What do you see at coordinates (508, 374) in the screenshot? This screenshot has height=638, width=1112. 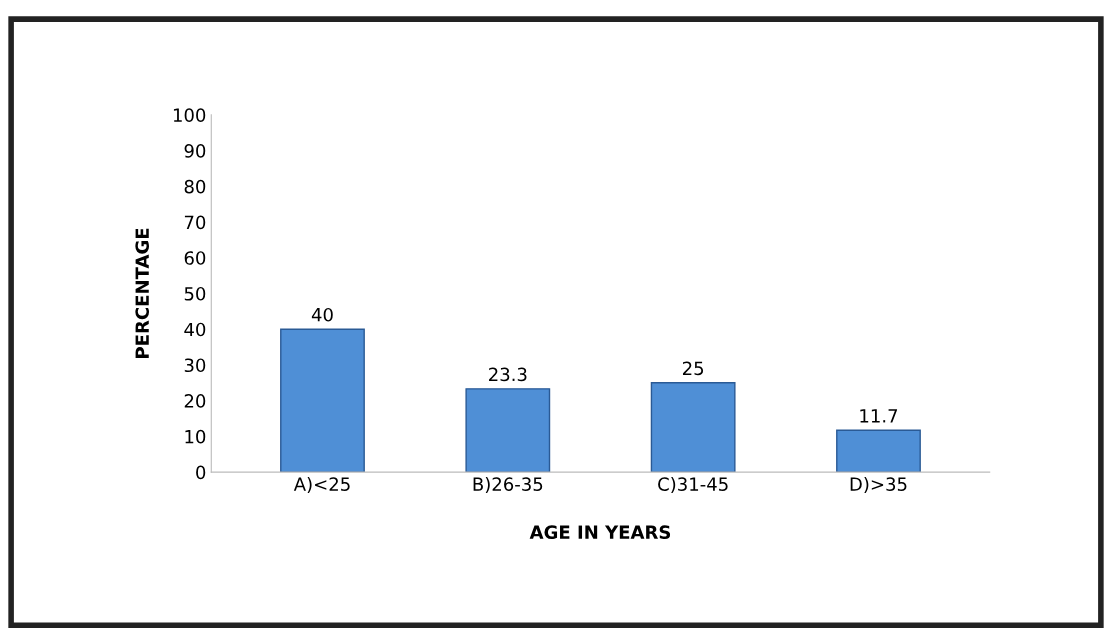 I see `data-label: 23.3` at bounding box center [508, 374].